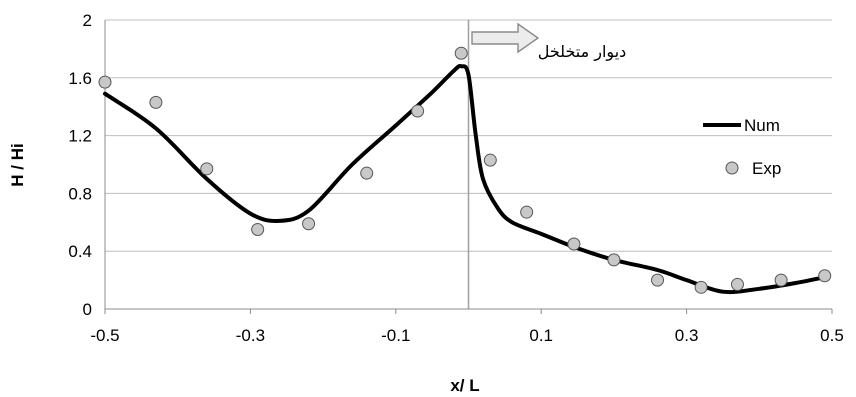 The height and width of the screenshot is (397, 856). I want to click on x-tick-label: 0.1, so click(541, 335).